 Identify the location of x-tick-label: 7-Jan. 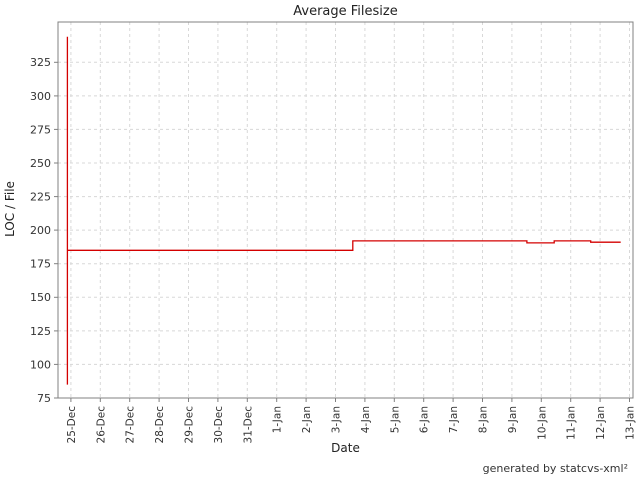
(454, 419).